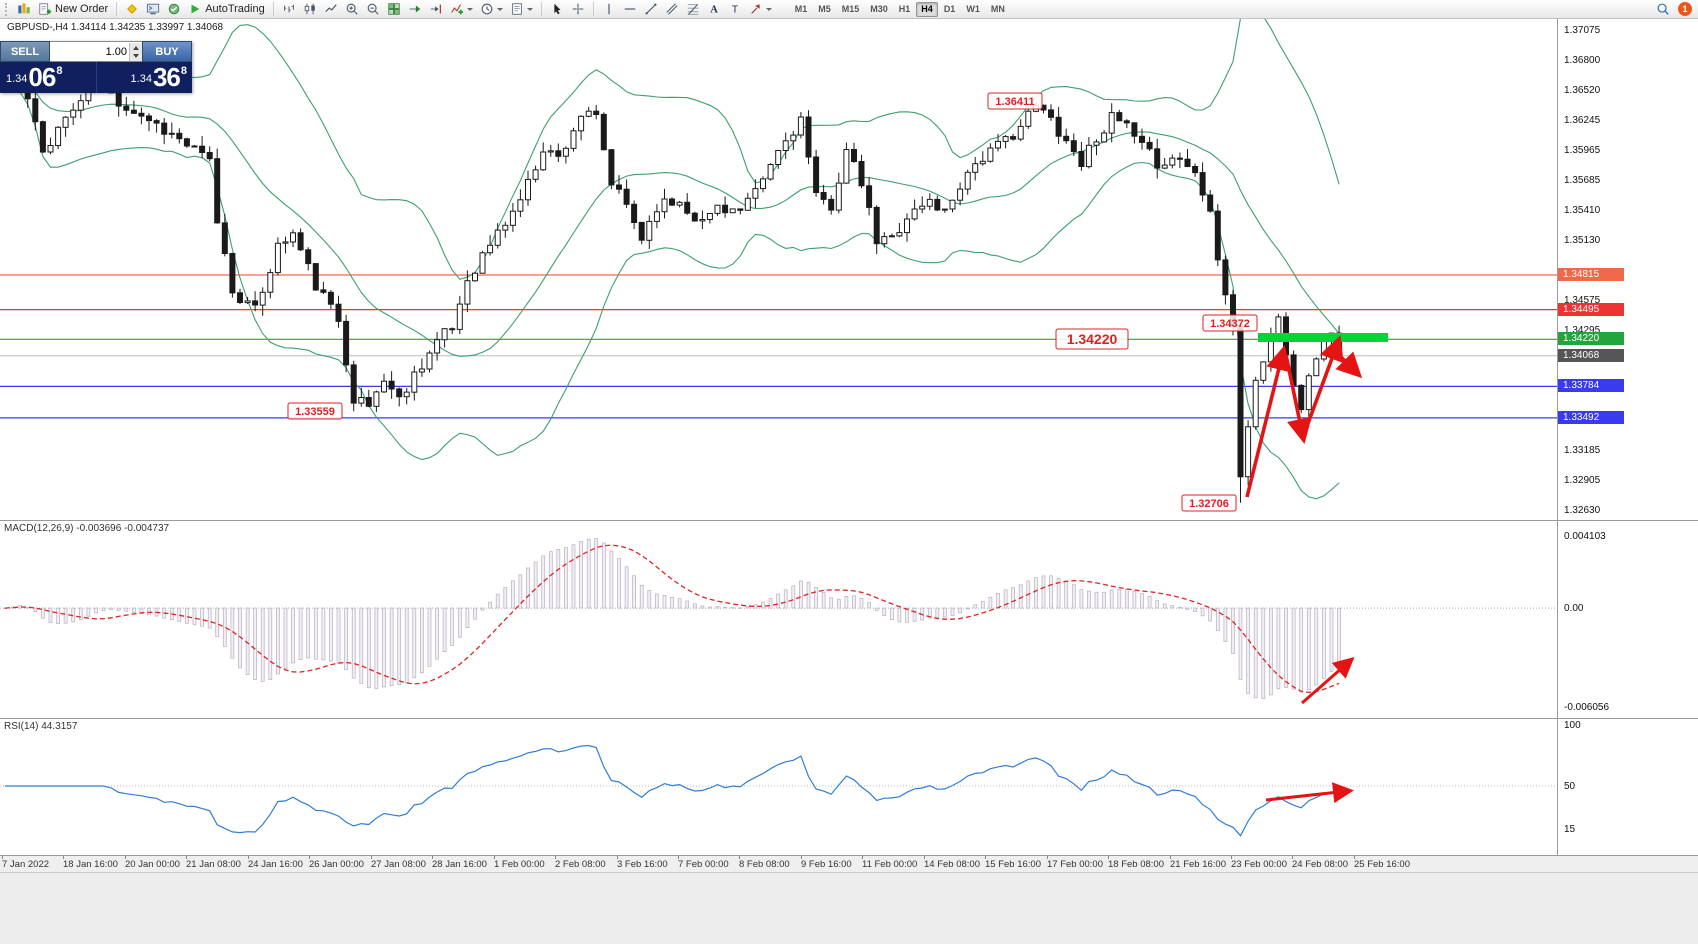 This screenshot has height=944, width=1698. I want to click on timeframe-m15-button: M15, so click(851, 9).